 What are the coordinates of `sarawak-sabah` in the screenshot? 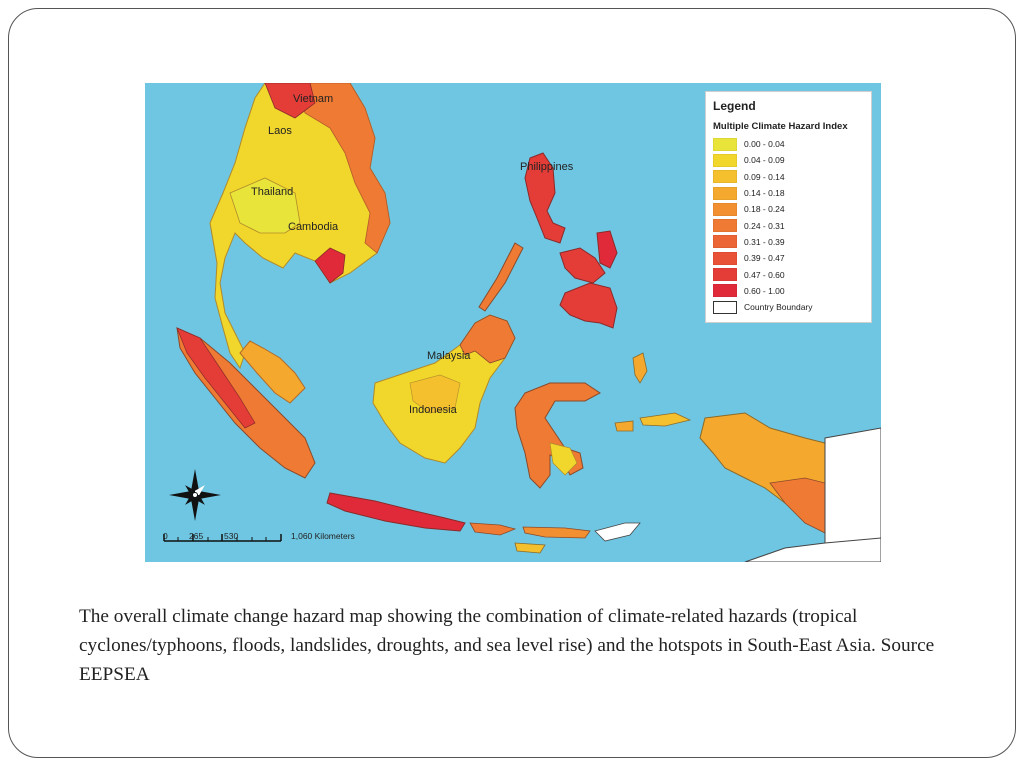 It's located at (487, 339).